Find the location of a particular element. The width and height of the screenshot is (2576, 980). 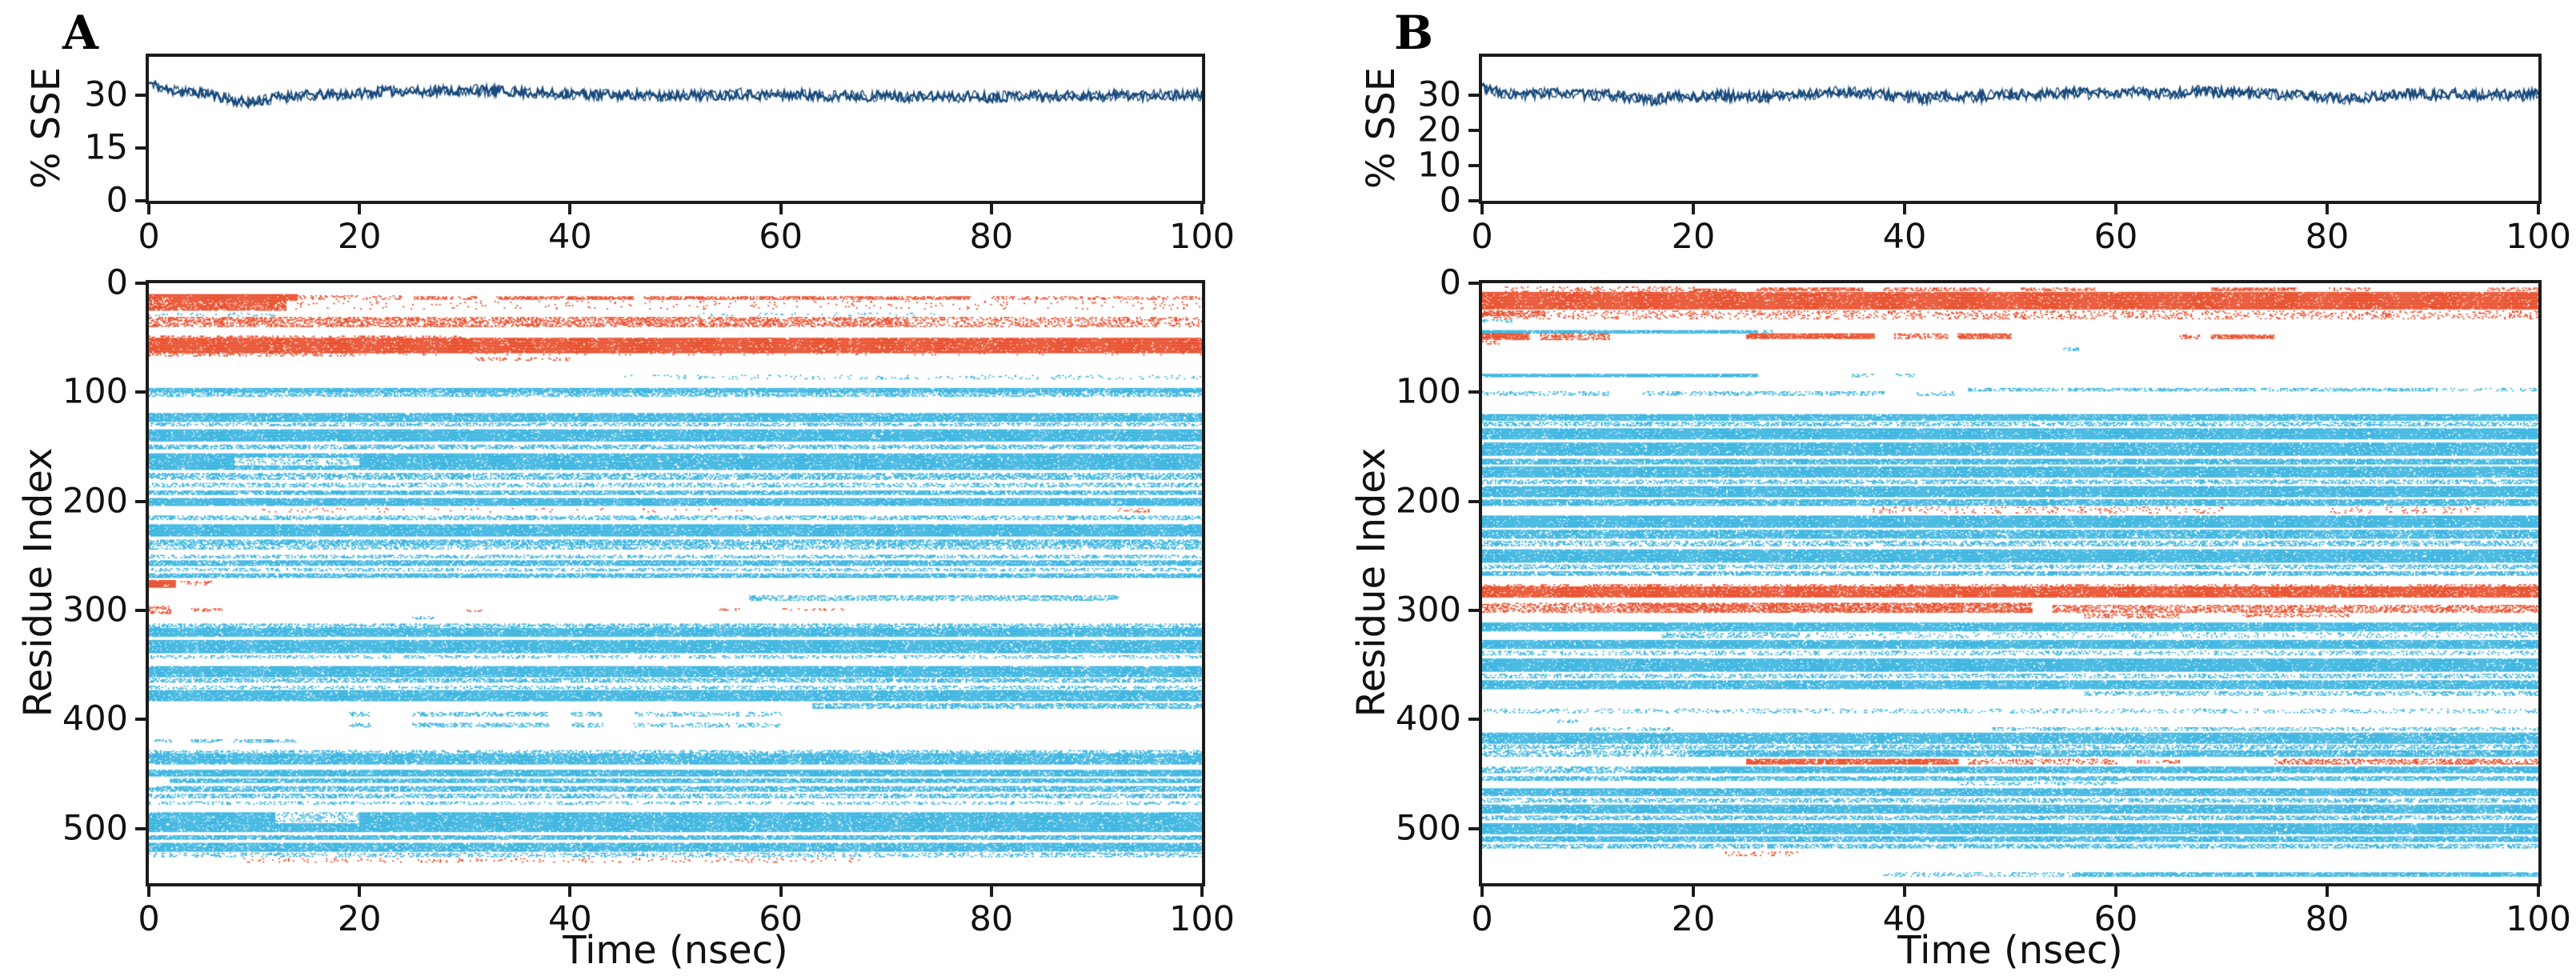

sse-line-plot-a: 0 20 40 60 80 100 0 15 30 is located at coordinates (659, 154).